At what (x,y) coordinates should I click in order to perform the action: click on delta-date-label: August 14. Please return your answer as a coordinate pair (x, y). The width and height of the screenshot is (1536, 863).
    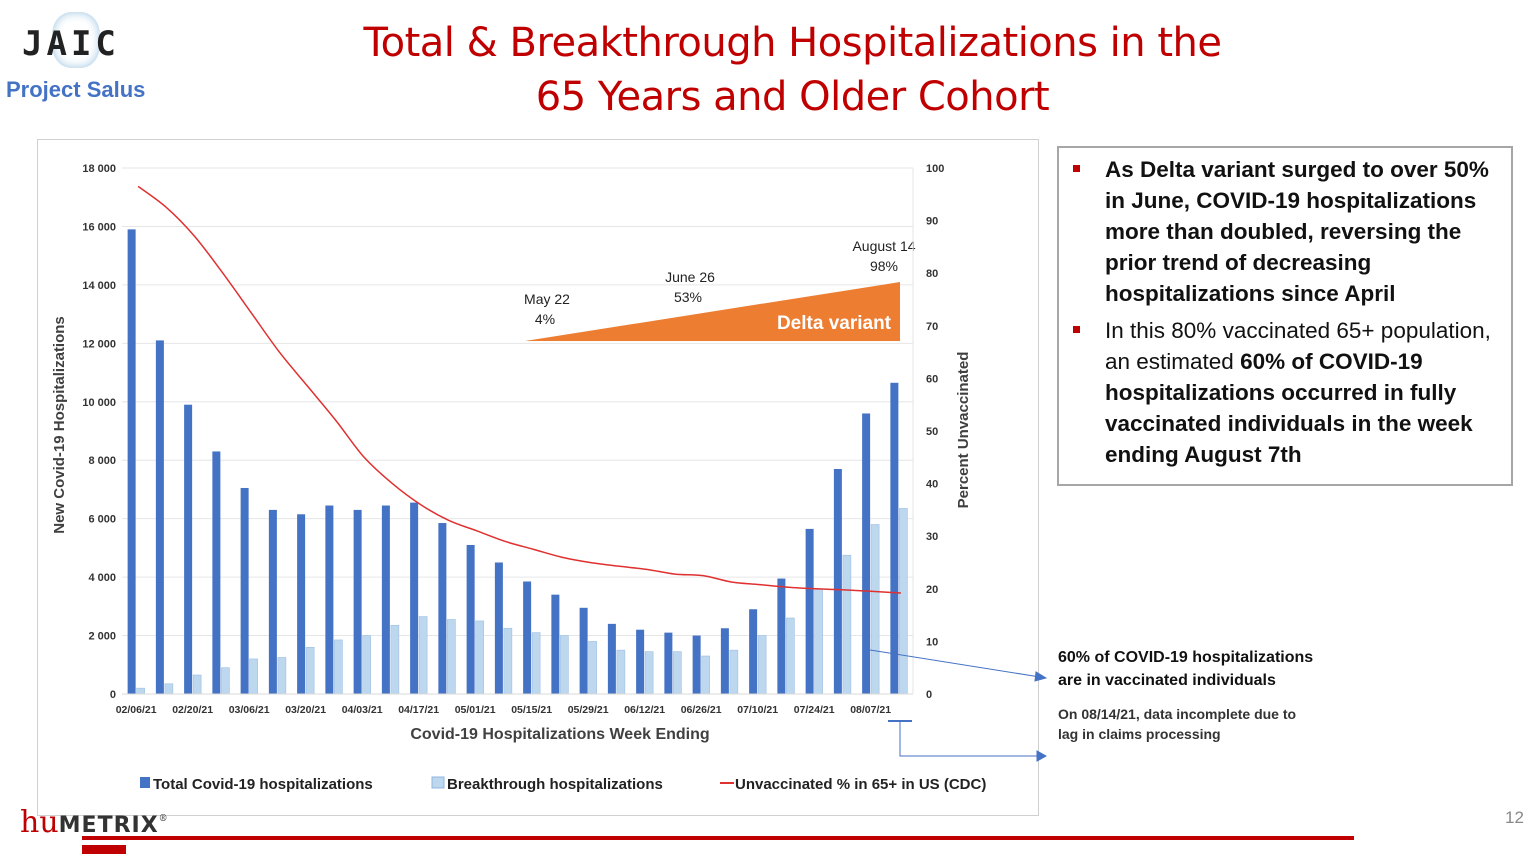
    Looking at the image, I should click on (883, 246).